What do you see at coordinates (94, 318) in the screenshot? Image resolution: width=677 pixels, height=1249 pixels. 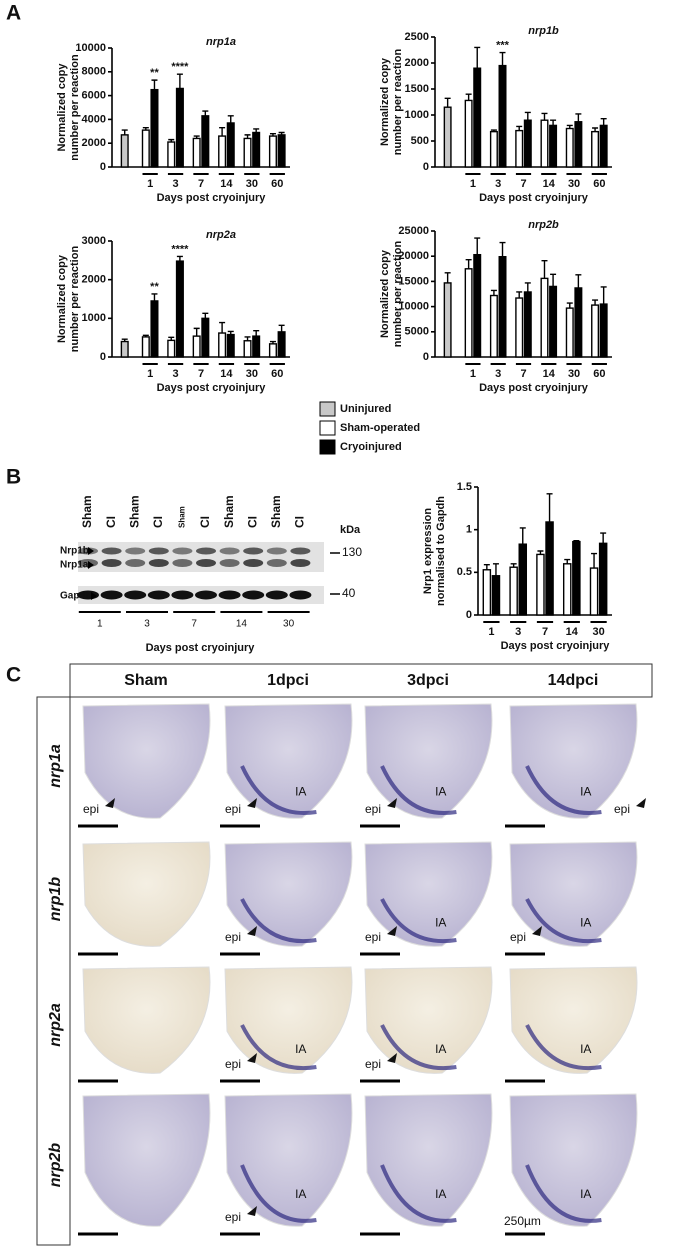 I see `y-tick-label: 1000` at bounding box center [94, 318].